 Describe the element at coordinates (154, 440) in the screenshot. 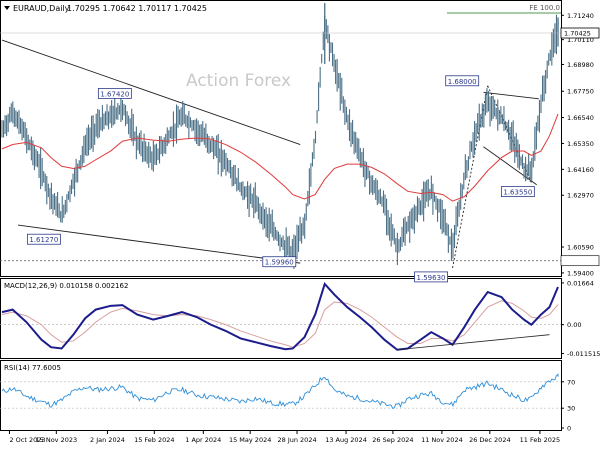

I see `x-tick-label: 15 Feb 2024` at that location.